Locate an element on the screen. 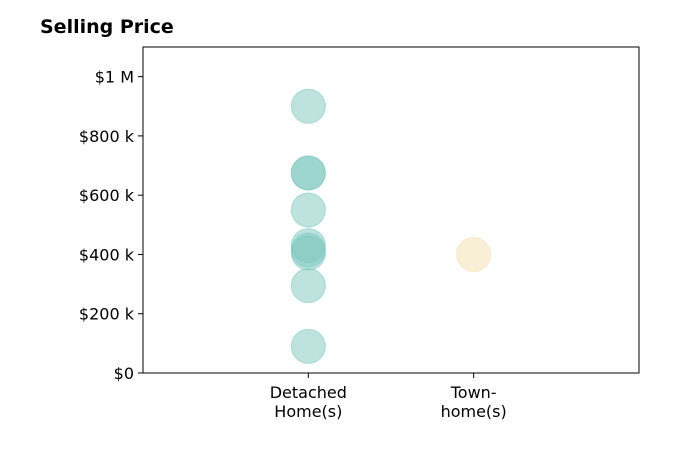 Image resolution: width=679 pixels, height=462 pixels. y-tick-label: $200 k is located at coordinates (107, 314).